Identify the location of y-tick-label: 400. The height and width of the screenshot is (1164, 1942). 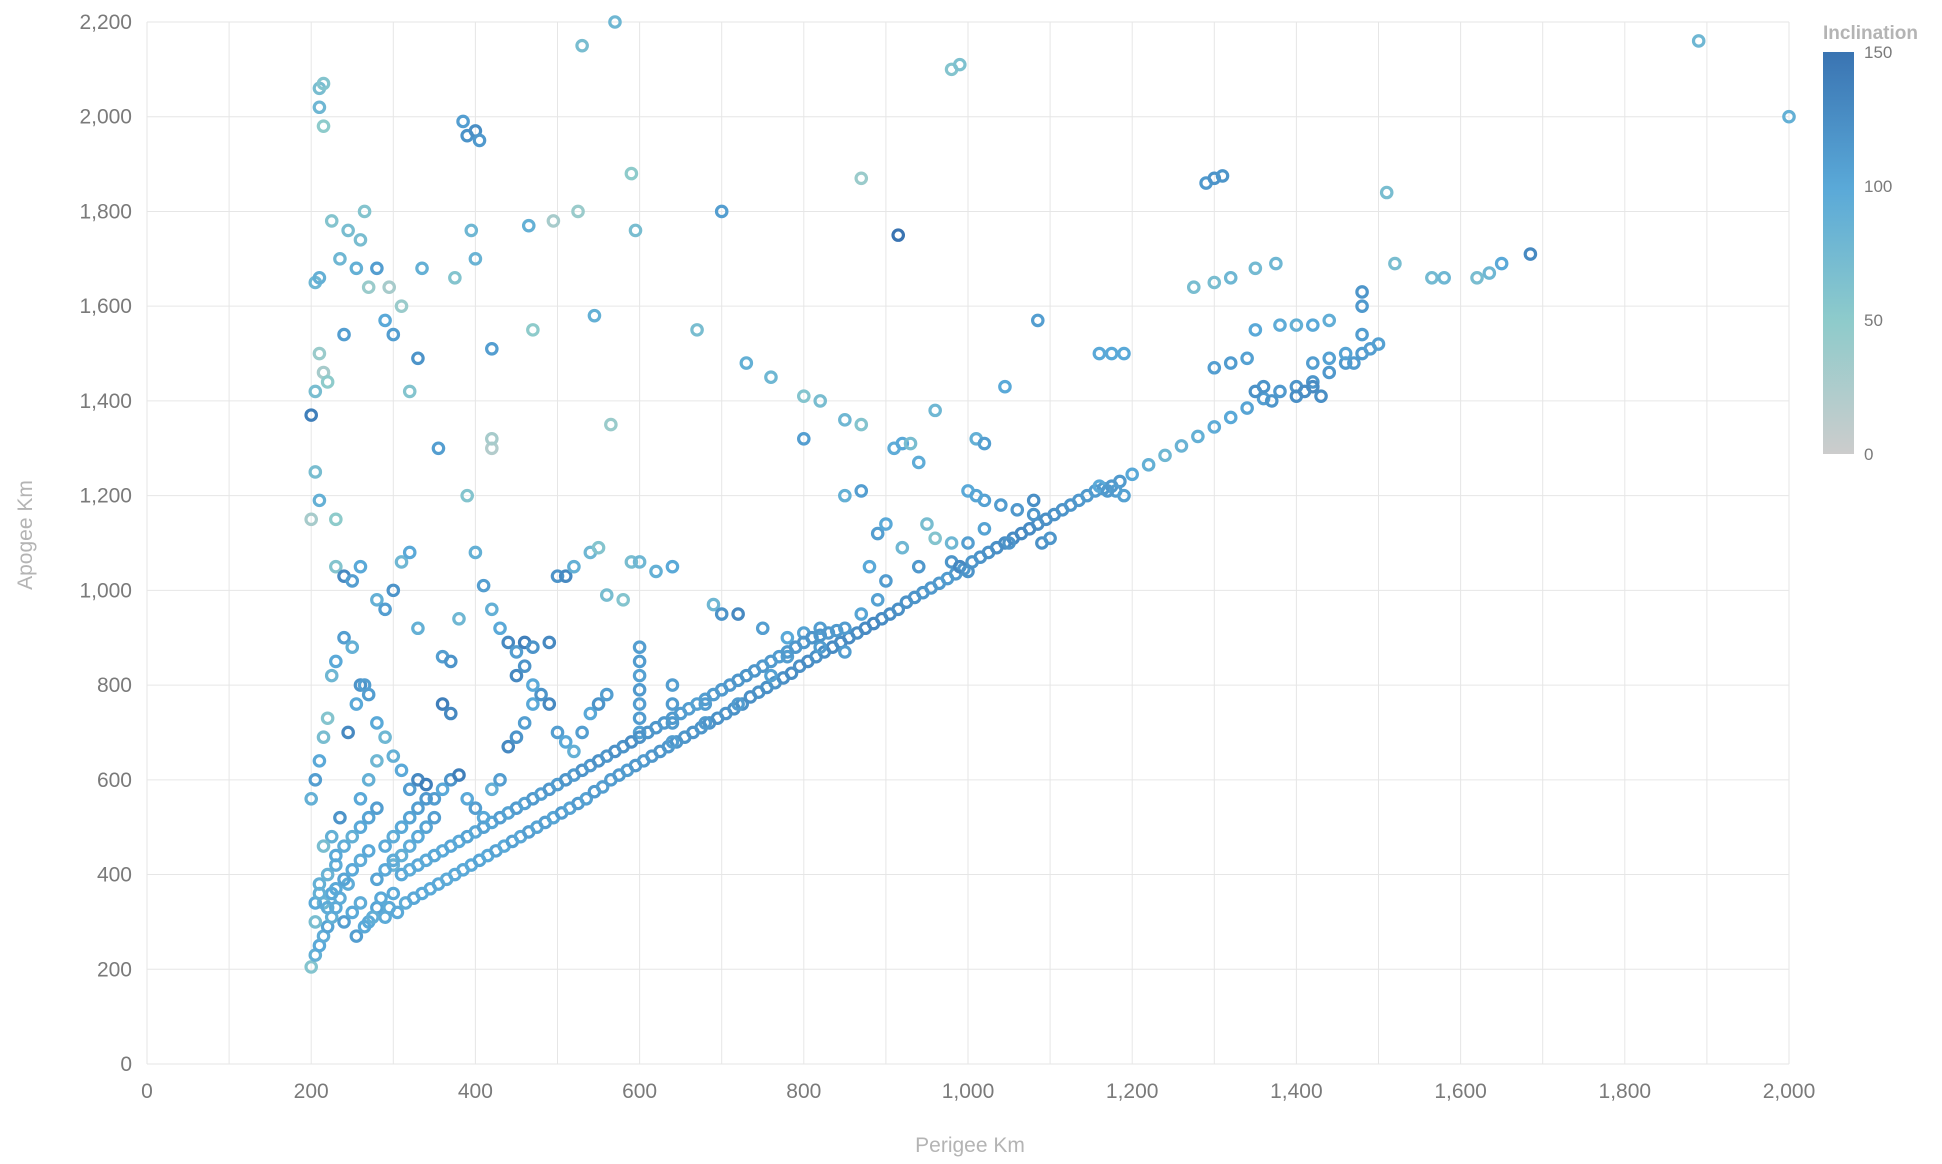
(114, 875).